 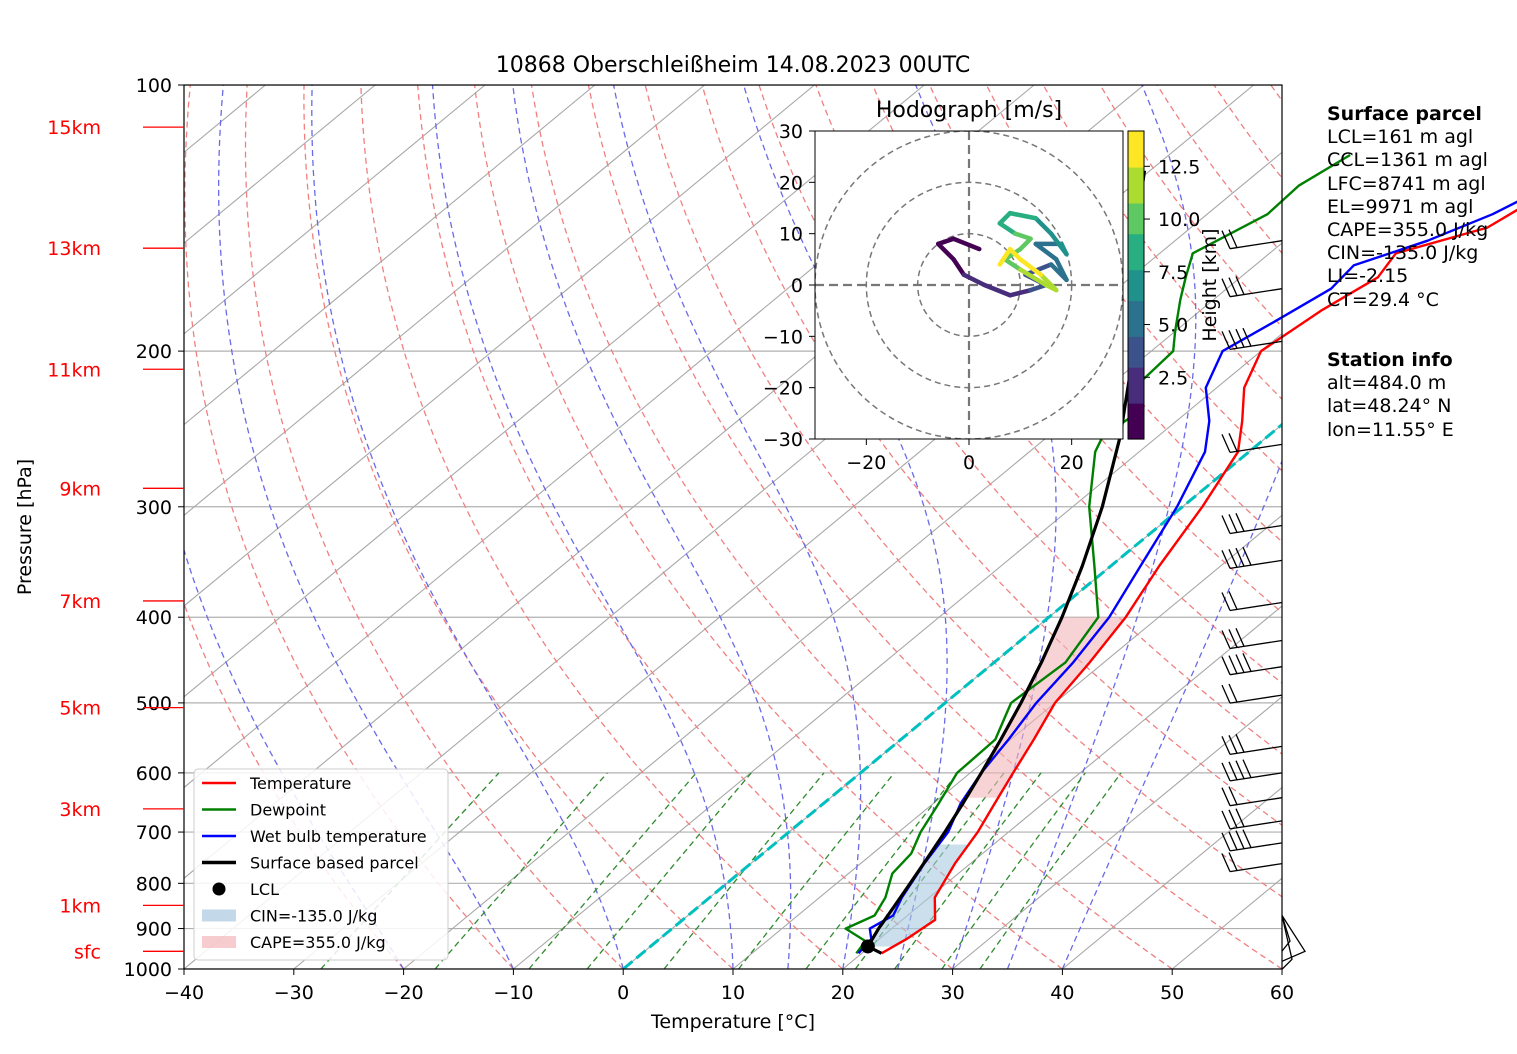 I want to click on surface-parcel-heading: Surface parcel, so click(x=1404, y=114).